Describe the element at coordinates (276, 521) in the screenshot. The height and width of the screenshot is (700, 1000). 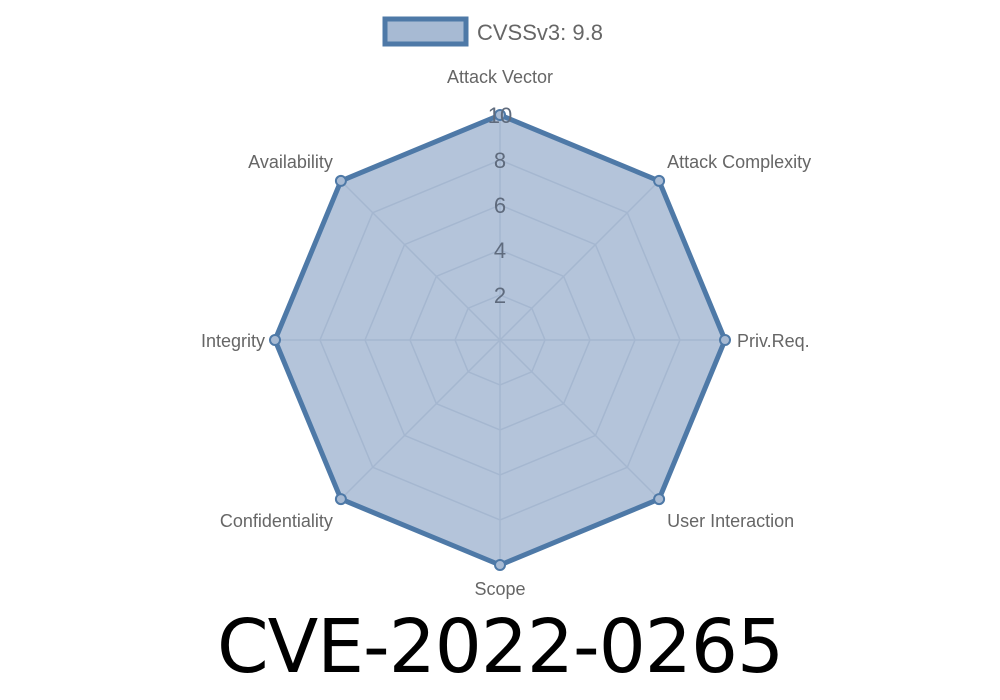
I see `axis-label: Confidentiality` at that location.